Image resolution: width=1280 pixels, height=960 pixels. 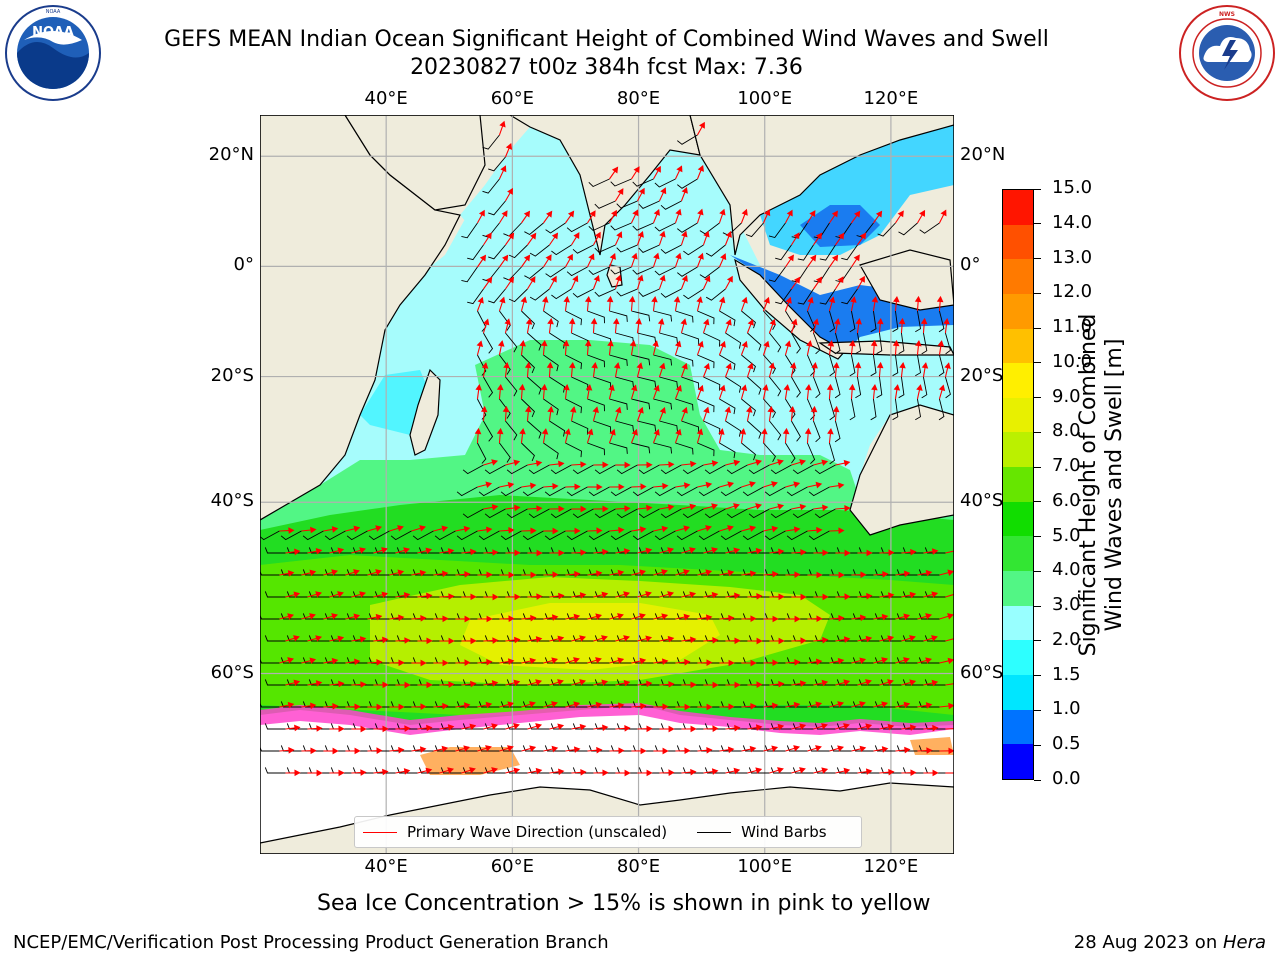 What do you see at coordinates (1018, 657) in the screenshot?
I see `colorbar-segment` at bounding box center [1018, 657].